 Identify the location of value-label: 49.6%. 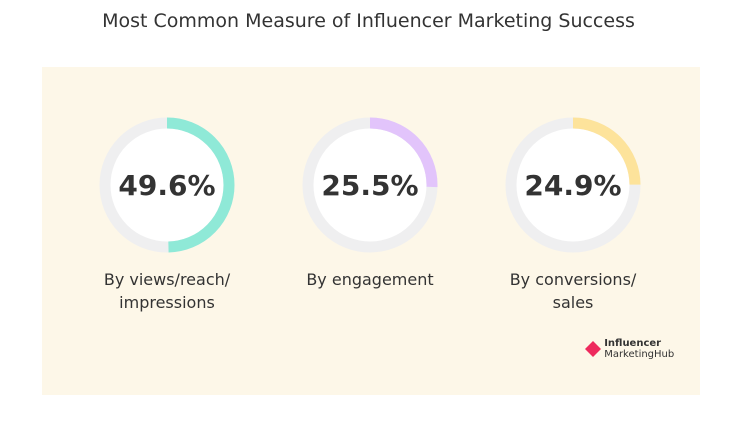
(166, 185).